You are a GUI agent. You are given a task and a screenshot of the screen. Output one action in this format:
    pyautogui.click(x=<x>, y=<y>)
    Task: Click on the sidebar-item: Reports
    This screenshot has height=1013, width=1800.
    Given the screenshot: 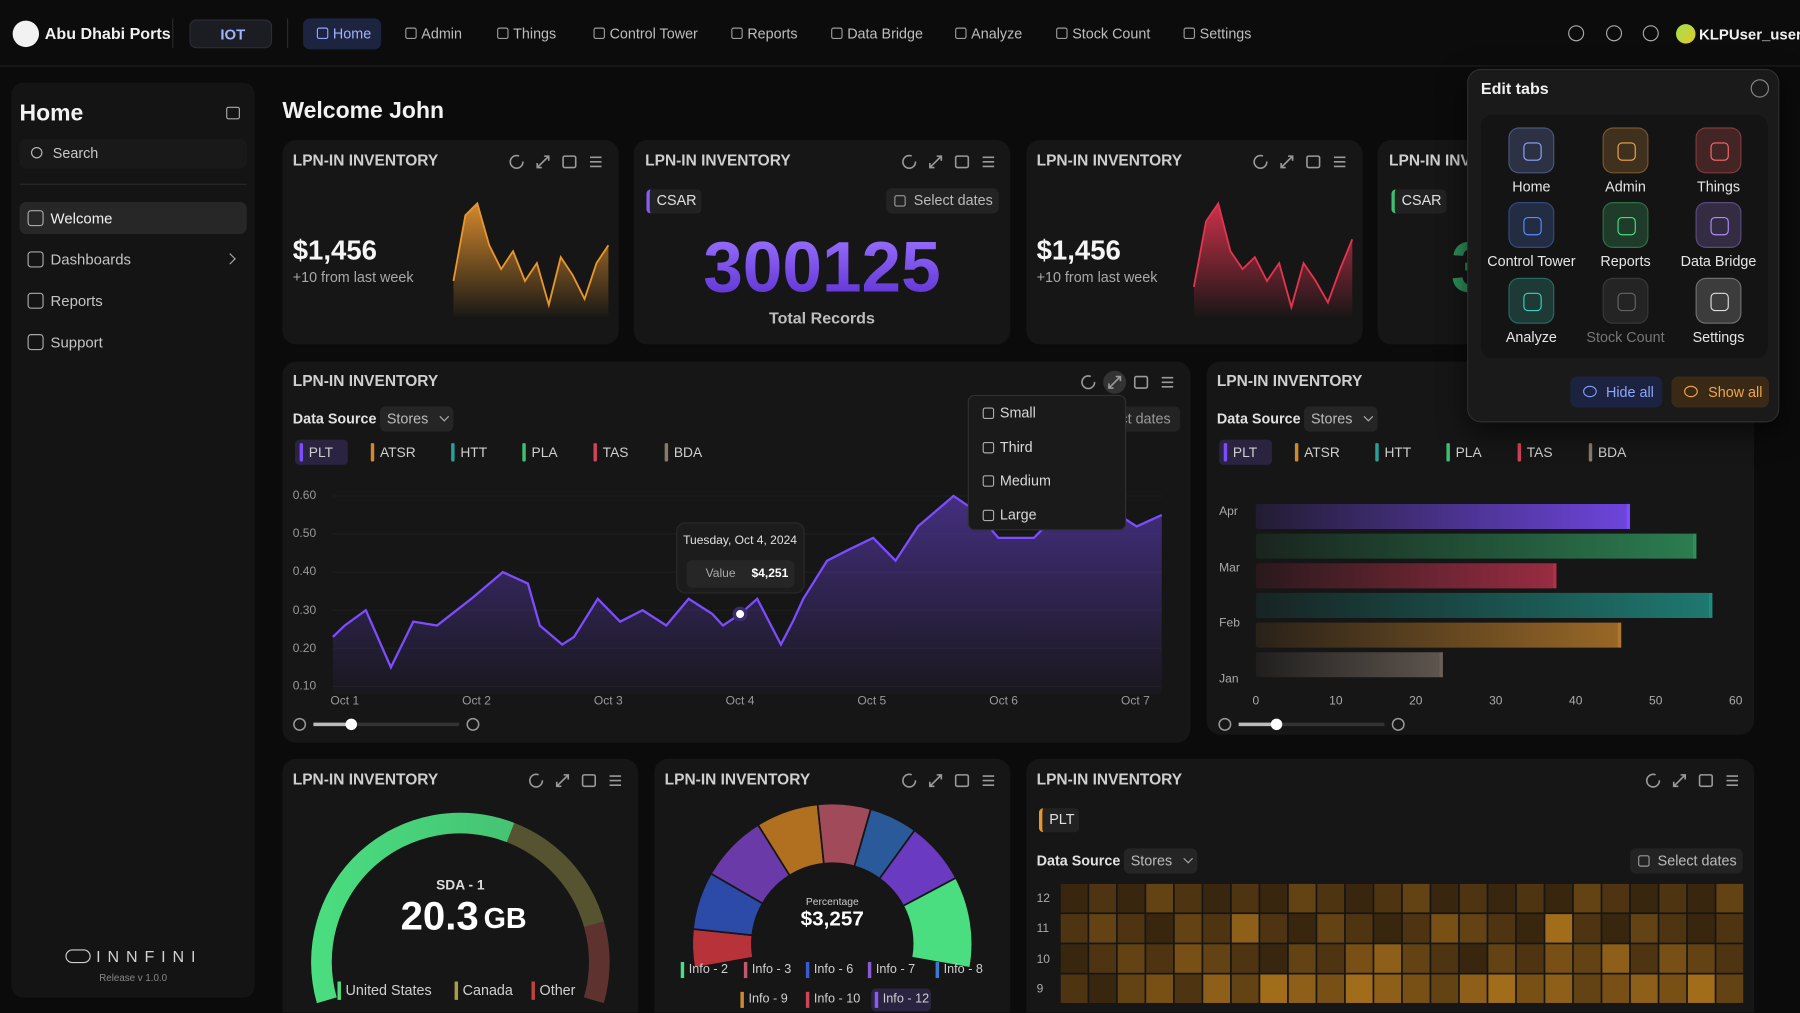 What is the action you would take?
    pyautogui.click(x=76, y=301)
    